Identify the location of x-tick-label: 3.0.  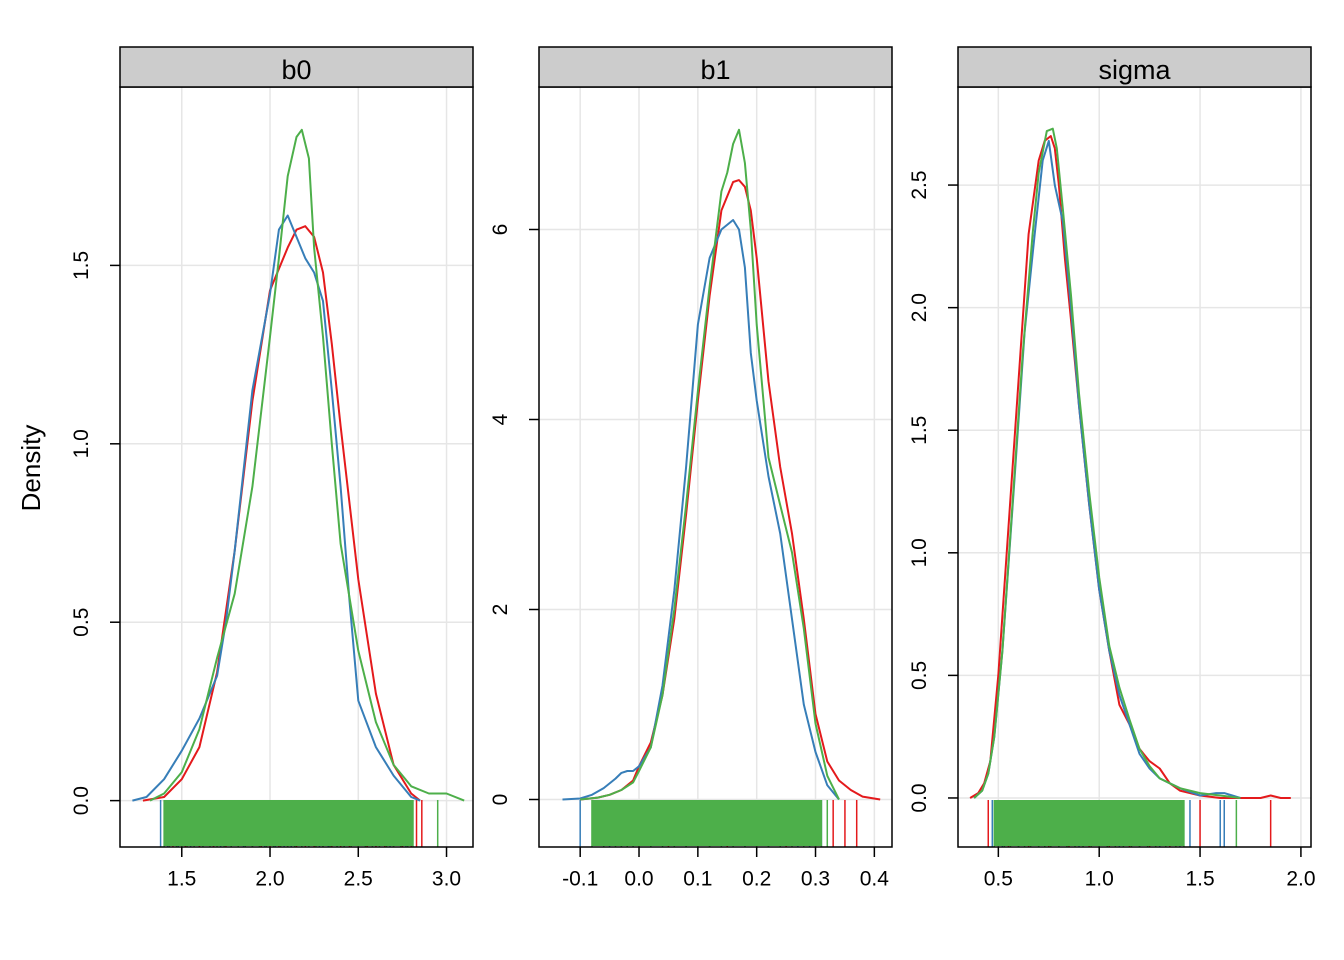
(446, 878).